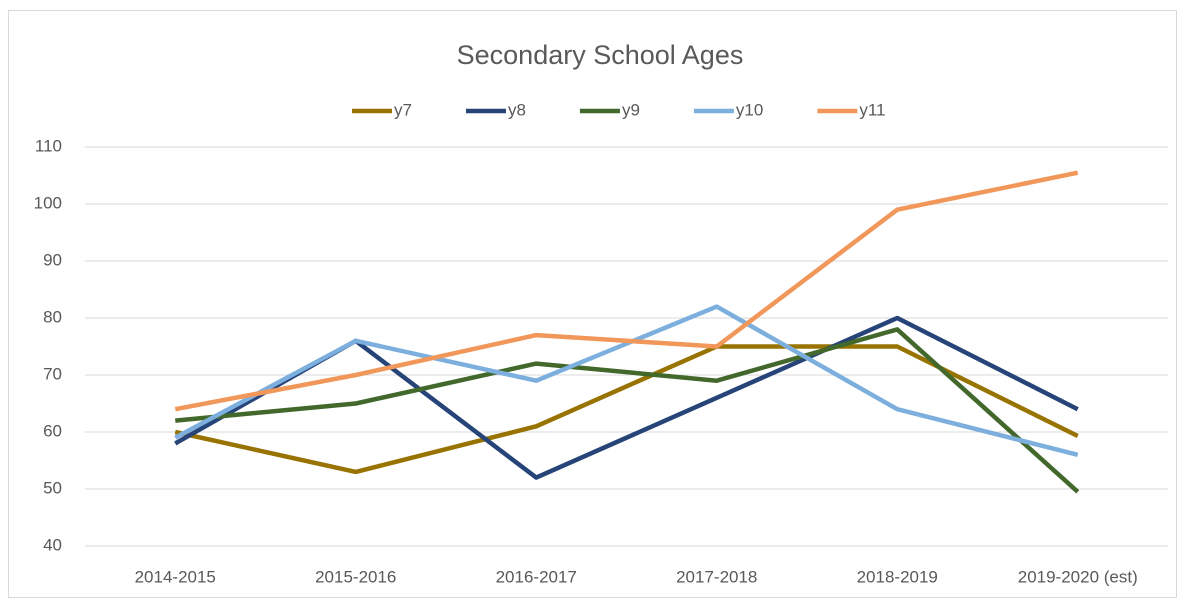  What do you see at coordinates (631, 109) in the screenshot?
I see `legend-label: y9` at bounding box center [631, 109].